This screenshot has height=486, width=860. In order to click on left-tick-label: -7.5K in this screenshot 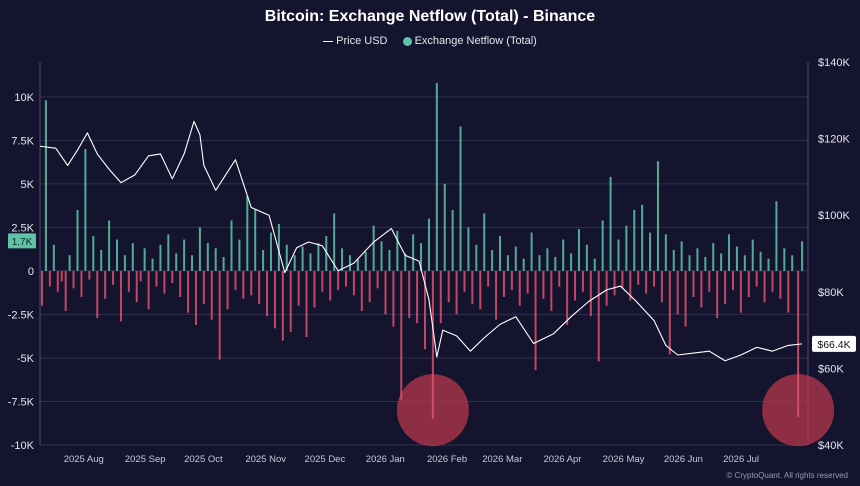, I will do `click(21, 402)`.